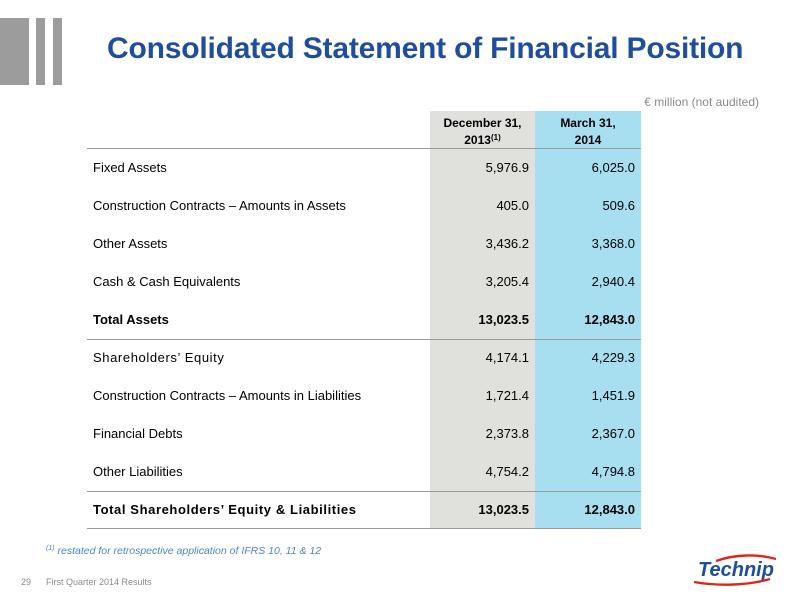 The image size is (800, 600). I want to click on row-label: Other Assets, so click(130, 243).